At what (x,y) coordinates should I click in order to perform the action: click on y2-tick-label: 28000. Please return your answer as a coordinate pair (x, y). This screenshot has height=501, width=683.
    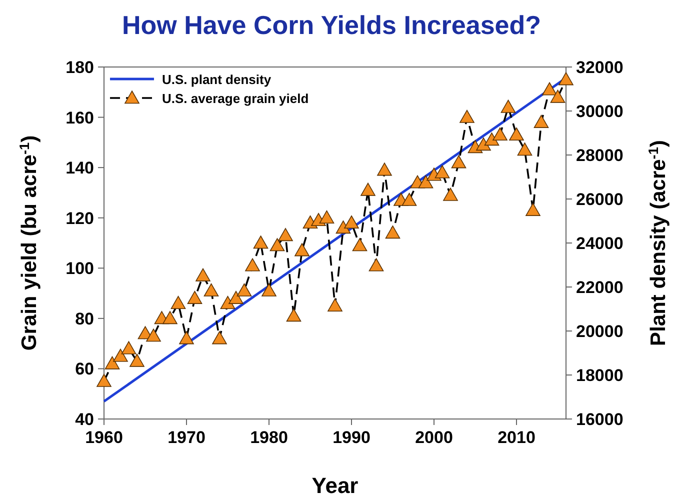
    Looking at the image, I should click on (600, 155).